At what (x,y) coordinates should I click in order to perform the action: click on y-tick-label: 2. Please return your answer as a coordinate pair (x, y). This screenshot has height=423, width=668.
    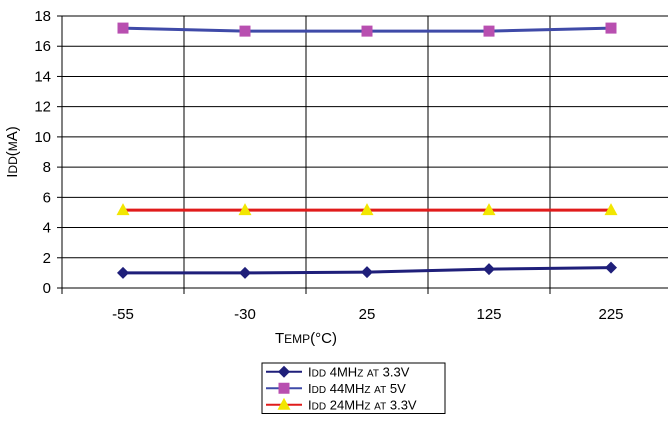
    Looking at the image, I should click on (47, 258).